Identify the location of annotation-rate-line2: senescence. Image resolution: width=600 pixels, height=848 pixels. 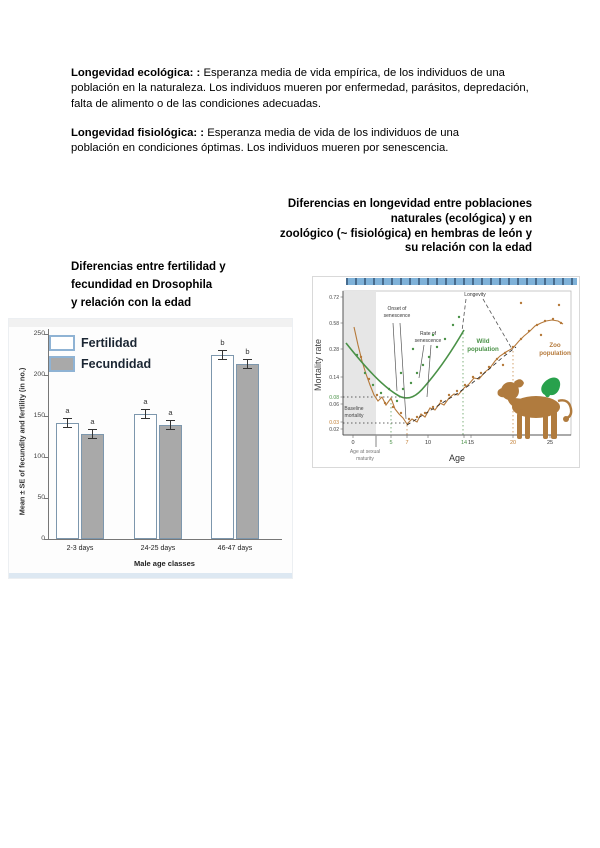
(428, 341).